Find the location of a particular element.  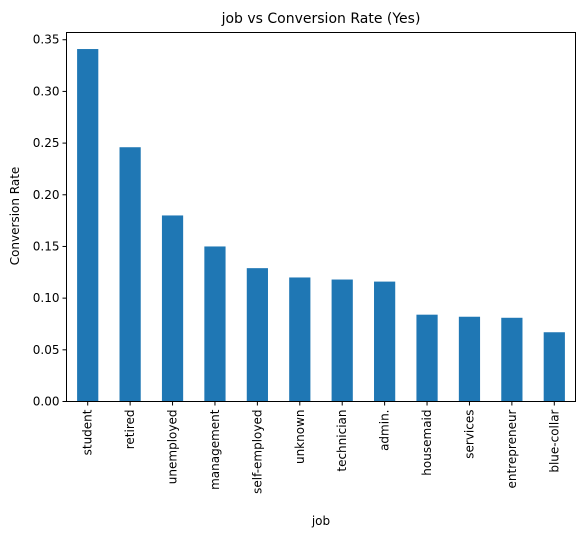

x-tick-label: management is located at coordinates (215, 449).